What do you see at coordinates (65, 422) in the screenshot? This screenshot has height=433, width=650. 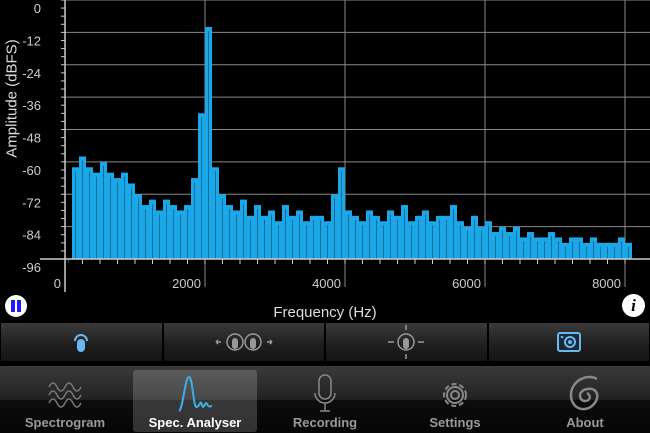 I see `tab-label: Spectrogram` at bounding box center [65, 422].